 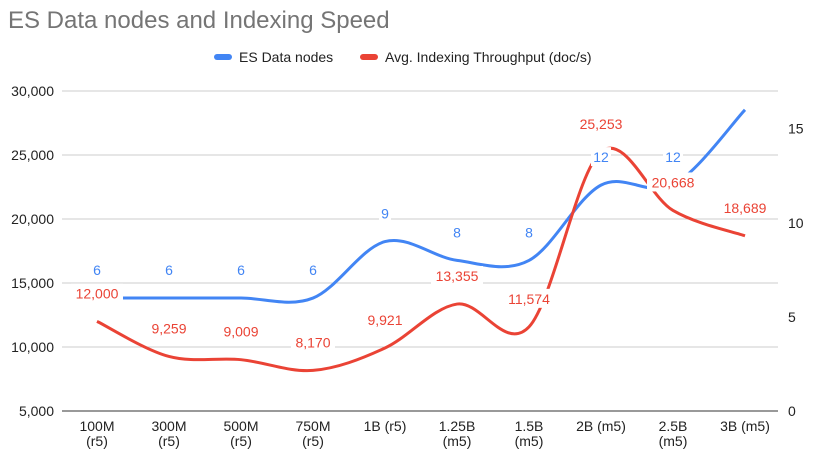 What do you see at coordinates (792, 411) in the screenshot?
I see `right-tick-label: 0` at bounding box center [792, 411].